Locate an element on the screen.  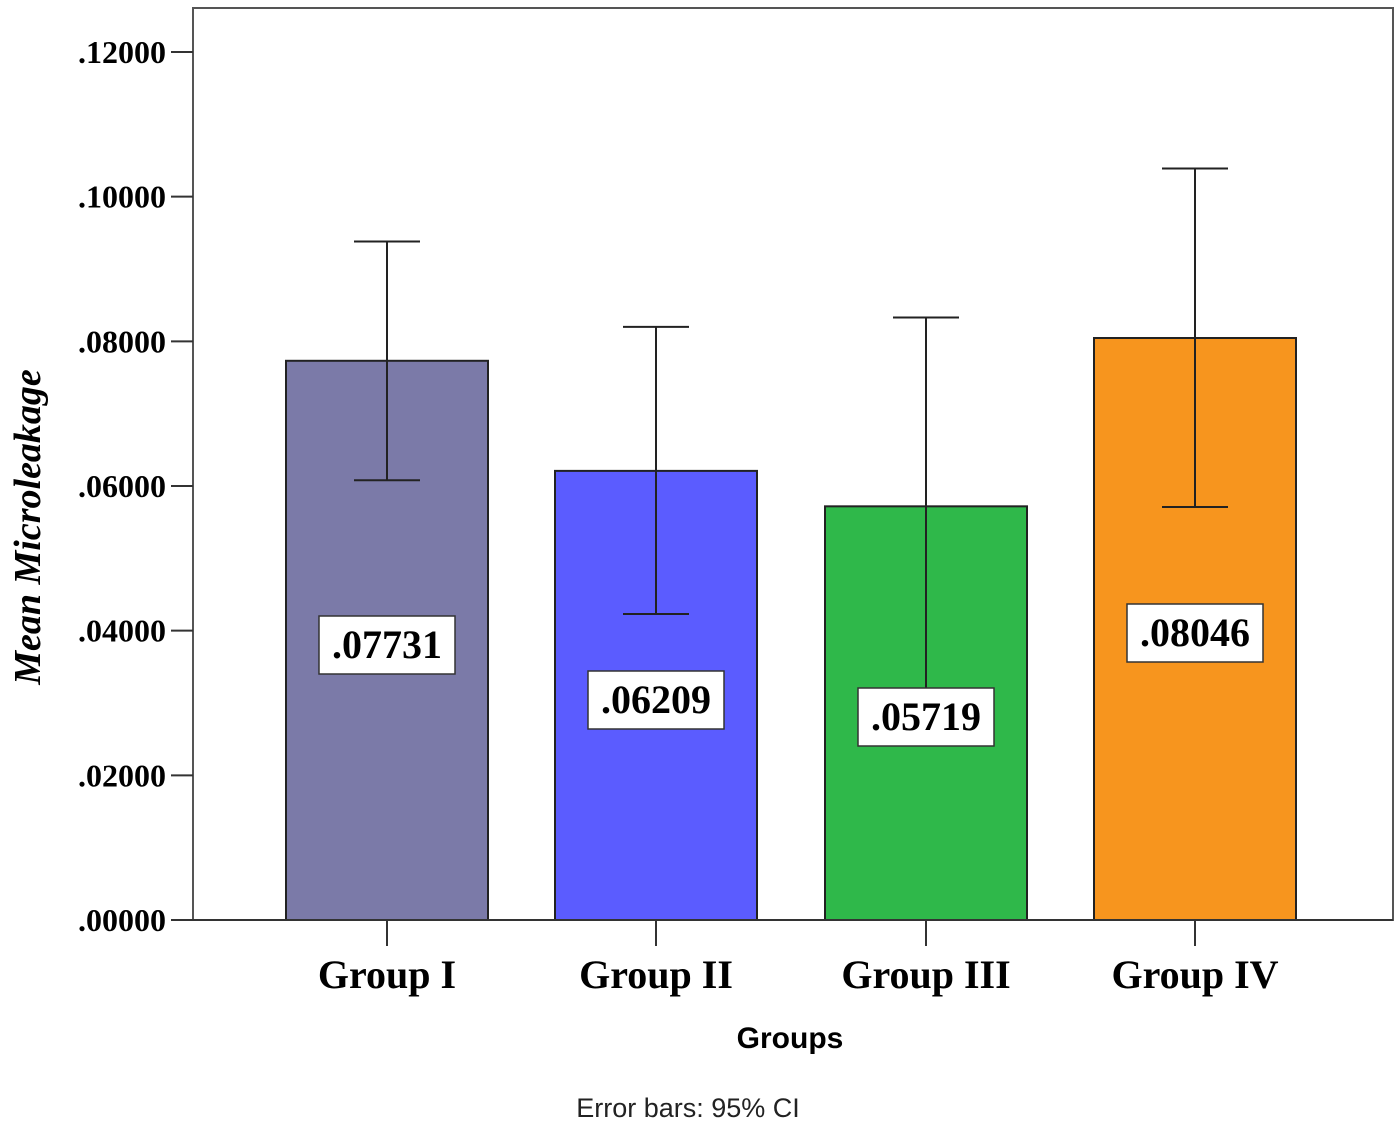
data-labels: .07731 .06209 .05719 .08046 is located at coordinates (791, 675).